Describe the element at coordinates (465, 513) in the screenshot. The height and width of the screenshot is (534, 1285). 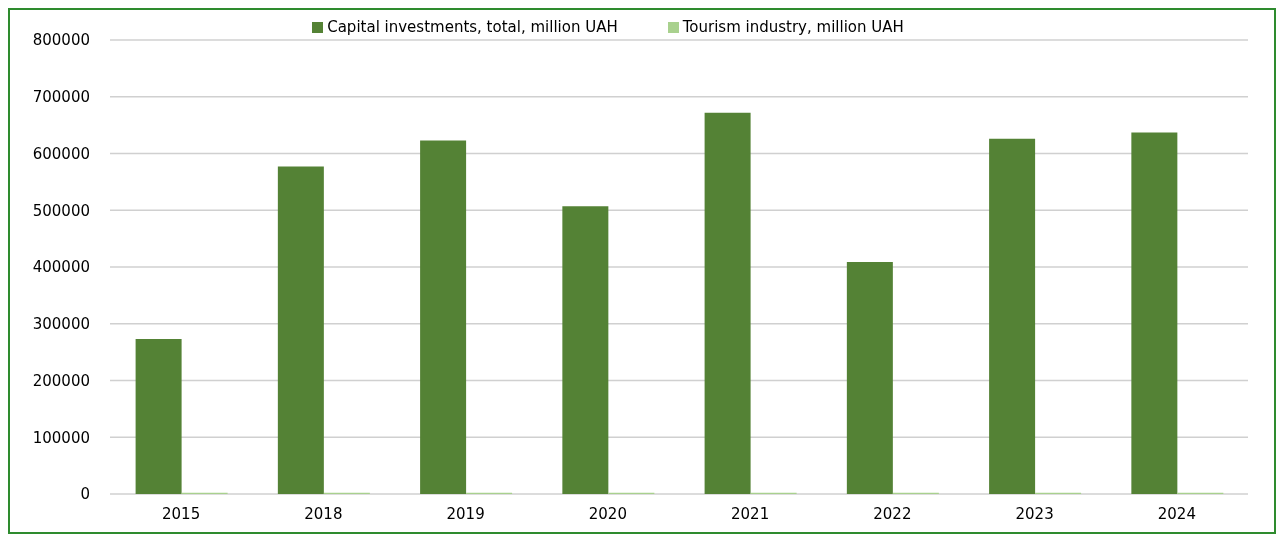
I see `x-tick-label: 2019` at that location.